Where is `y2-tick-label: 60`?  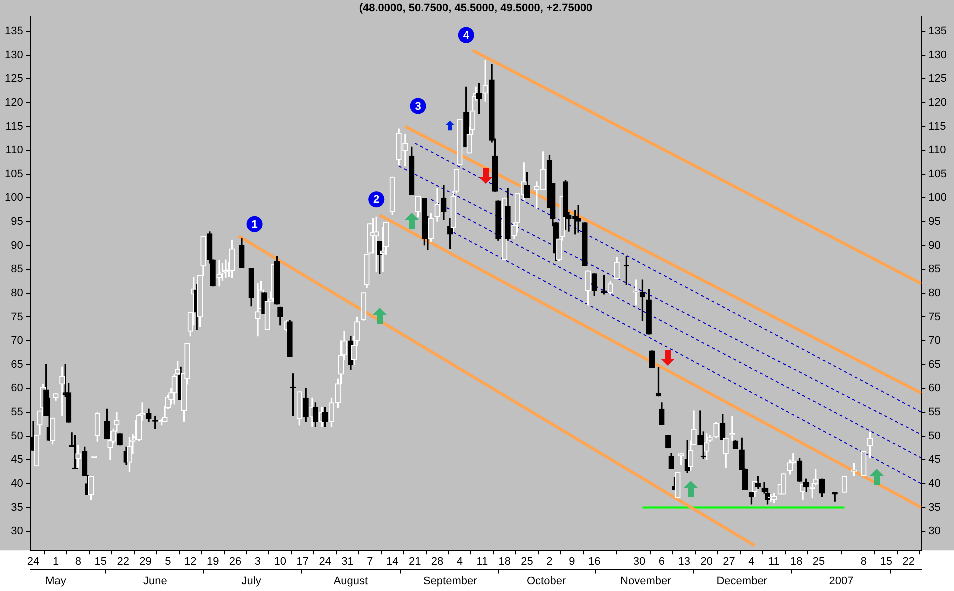
y2-tick-label: 60 is located at coordinates (934, 388).